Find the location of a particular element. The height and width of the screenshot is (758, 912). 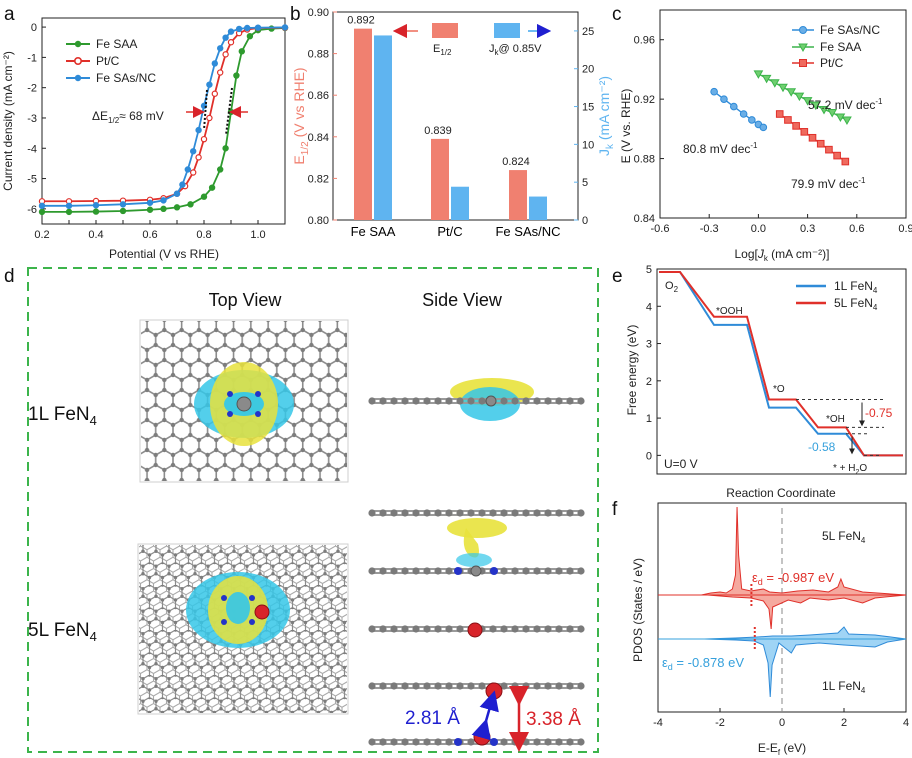

panel-a-delta-annotation: ΔE1/2≈ 68 mV is located at coordinates (128, 117).